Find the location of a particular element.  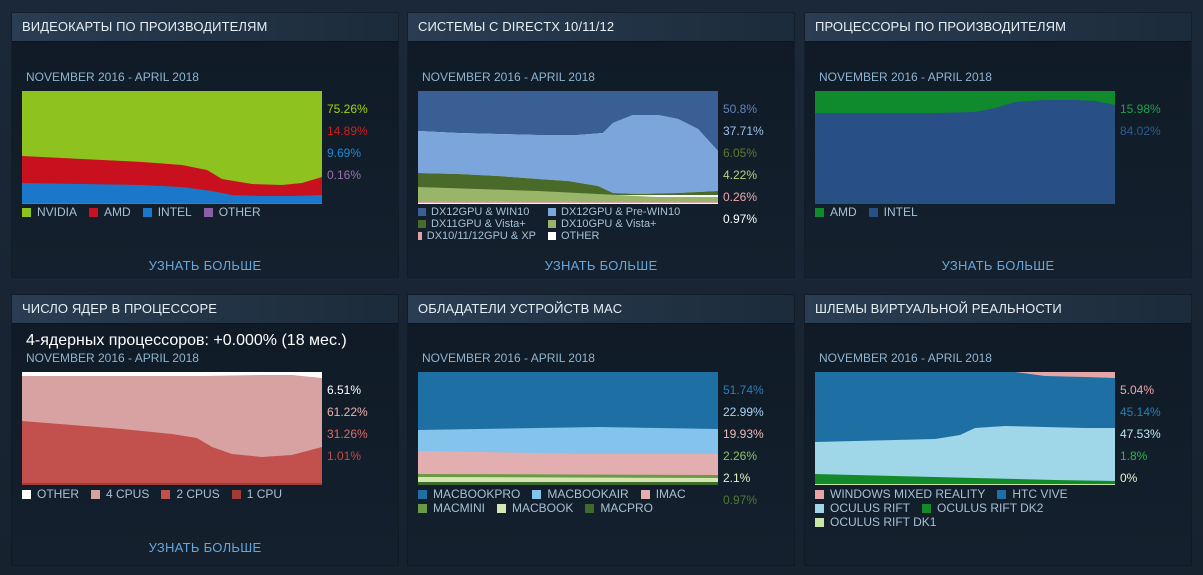

legend-item: 2 CPUS is located at coordinates (190, 494).